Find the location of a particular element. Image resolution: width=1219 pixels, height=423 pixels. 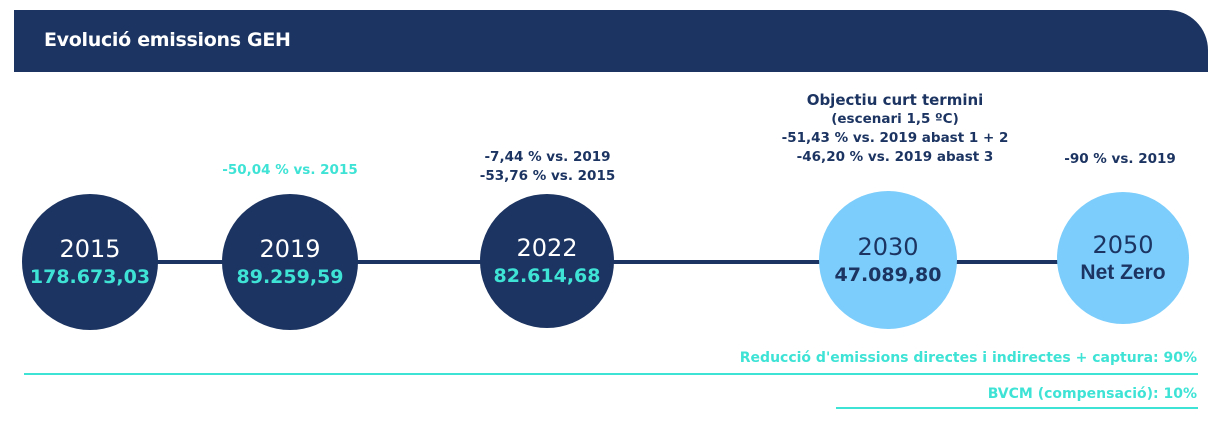

node-year: 2050 is located at coordinates (1123, 245).